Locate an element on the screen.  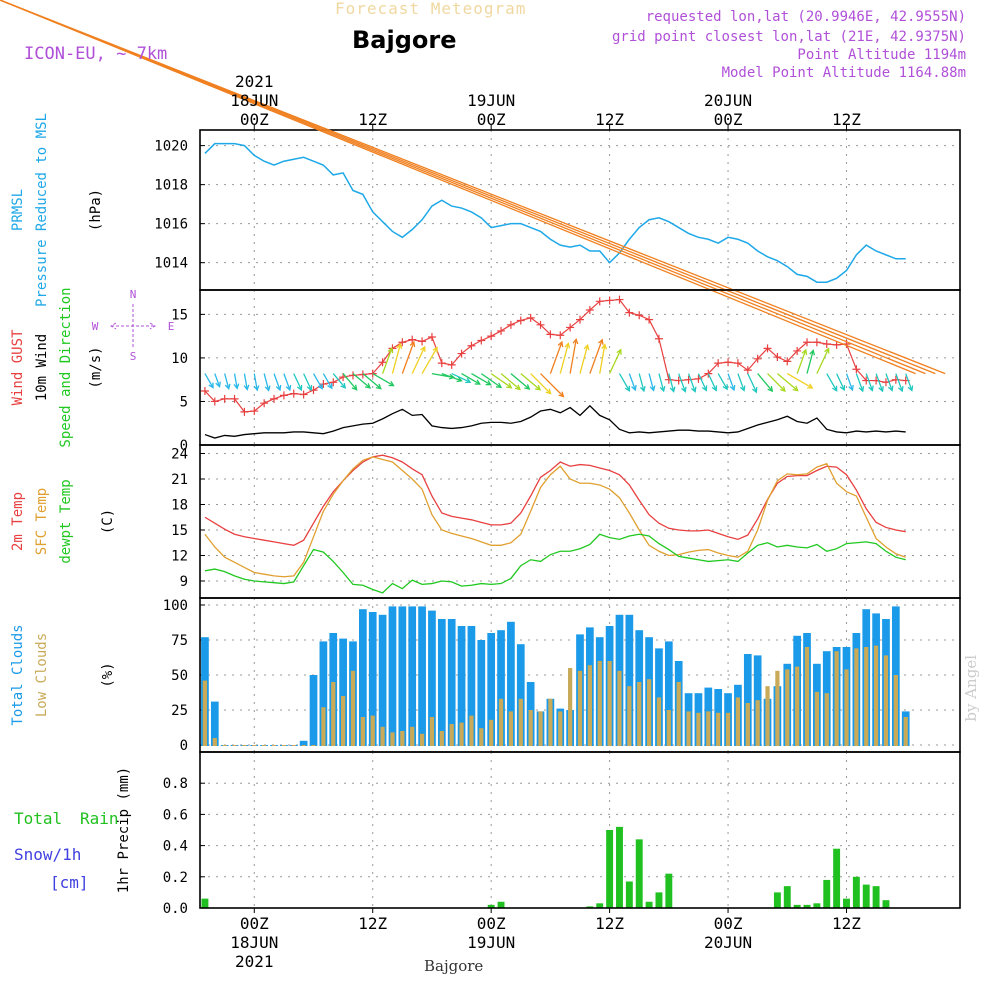
wind-speed-line is located at coordinates (555, 421).